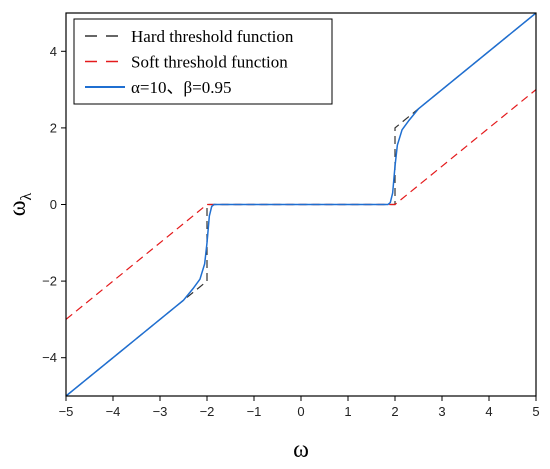 The height and width of the screenshot is (469, 550). Describe the element at coordinates (18, 208) in the screenshot. I see `y-axis-title-main: ω` at that location.